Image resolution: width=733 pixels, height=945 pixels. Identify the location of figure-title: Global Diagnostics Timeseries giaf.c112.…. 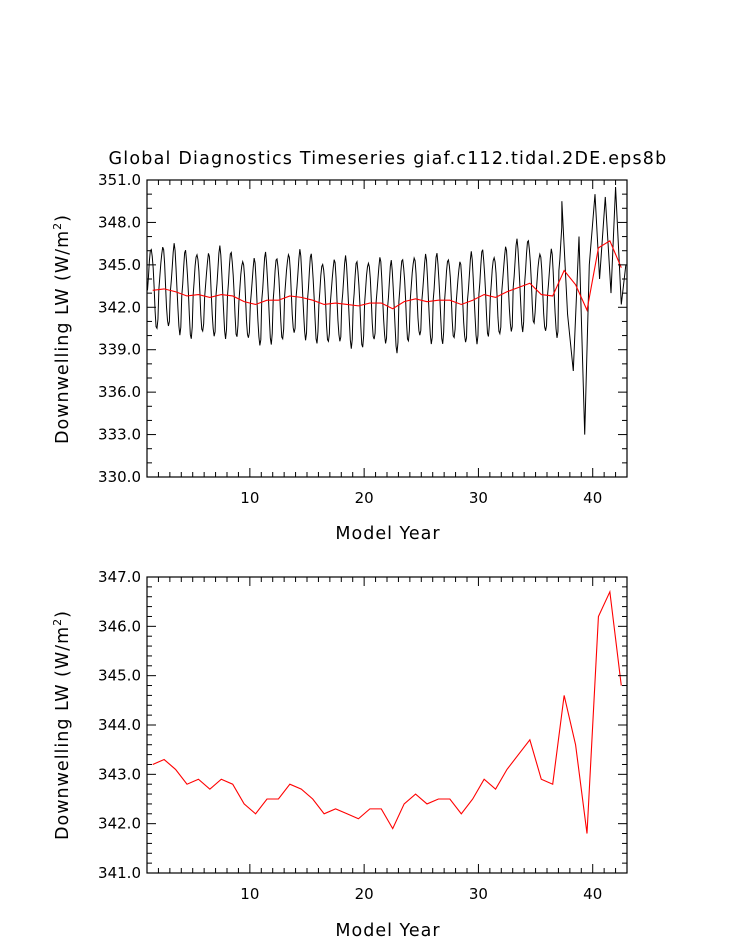
(388, 159).